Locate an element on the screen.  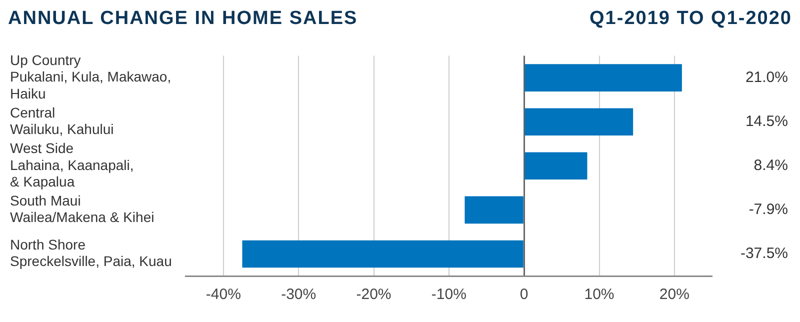
x-tick-label: 0 is located at coordinates (524, 295).